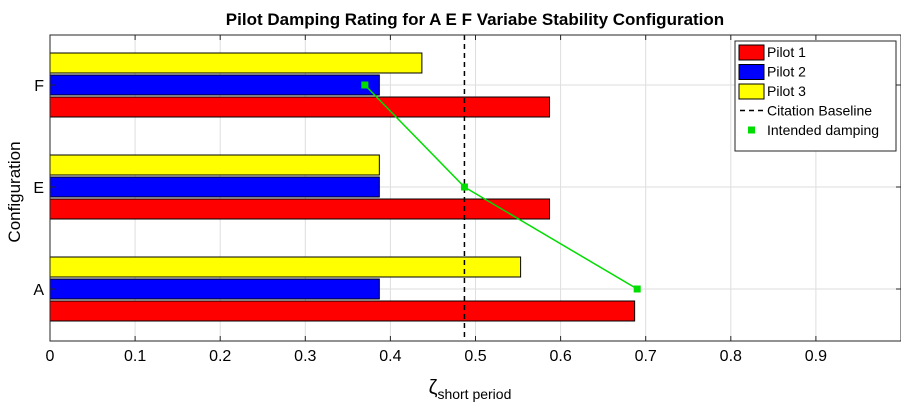 This screenshot has height=405, width=901. I want to click on x-axis-label-subscript: short period, so click(474, 394).